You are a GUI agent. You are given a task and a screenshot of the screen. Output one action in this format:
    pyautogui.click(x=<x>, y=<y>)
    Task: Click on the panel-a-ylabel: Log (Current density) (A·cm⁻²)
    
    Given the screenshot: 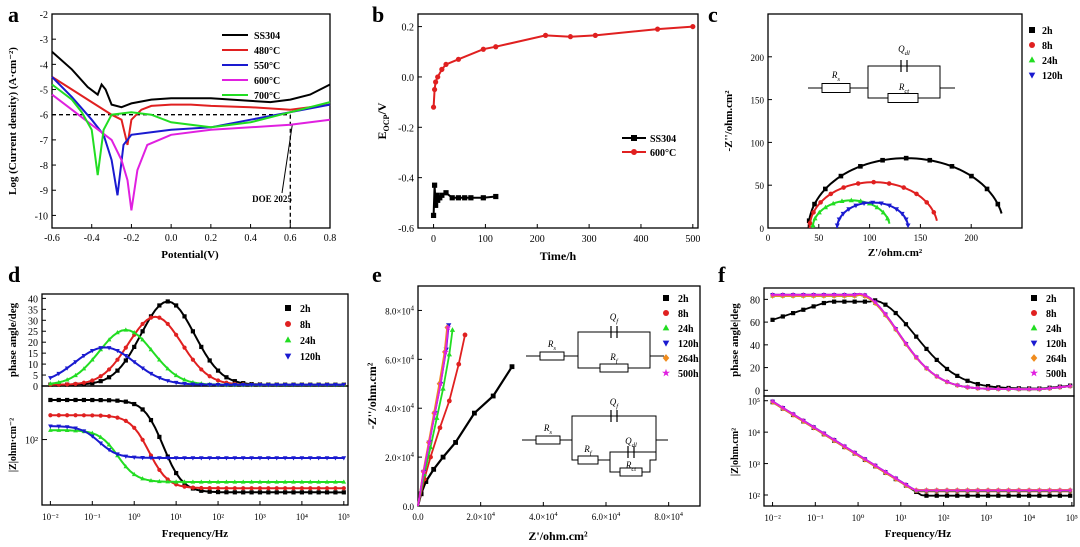 What is the action you would take?
    pyautogui.click(x=13, y=121)
    